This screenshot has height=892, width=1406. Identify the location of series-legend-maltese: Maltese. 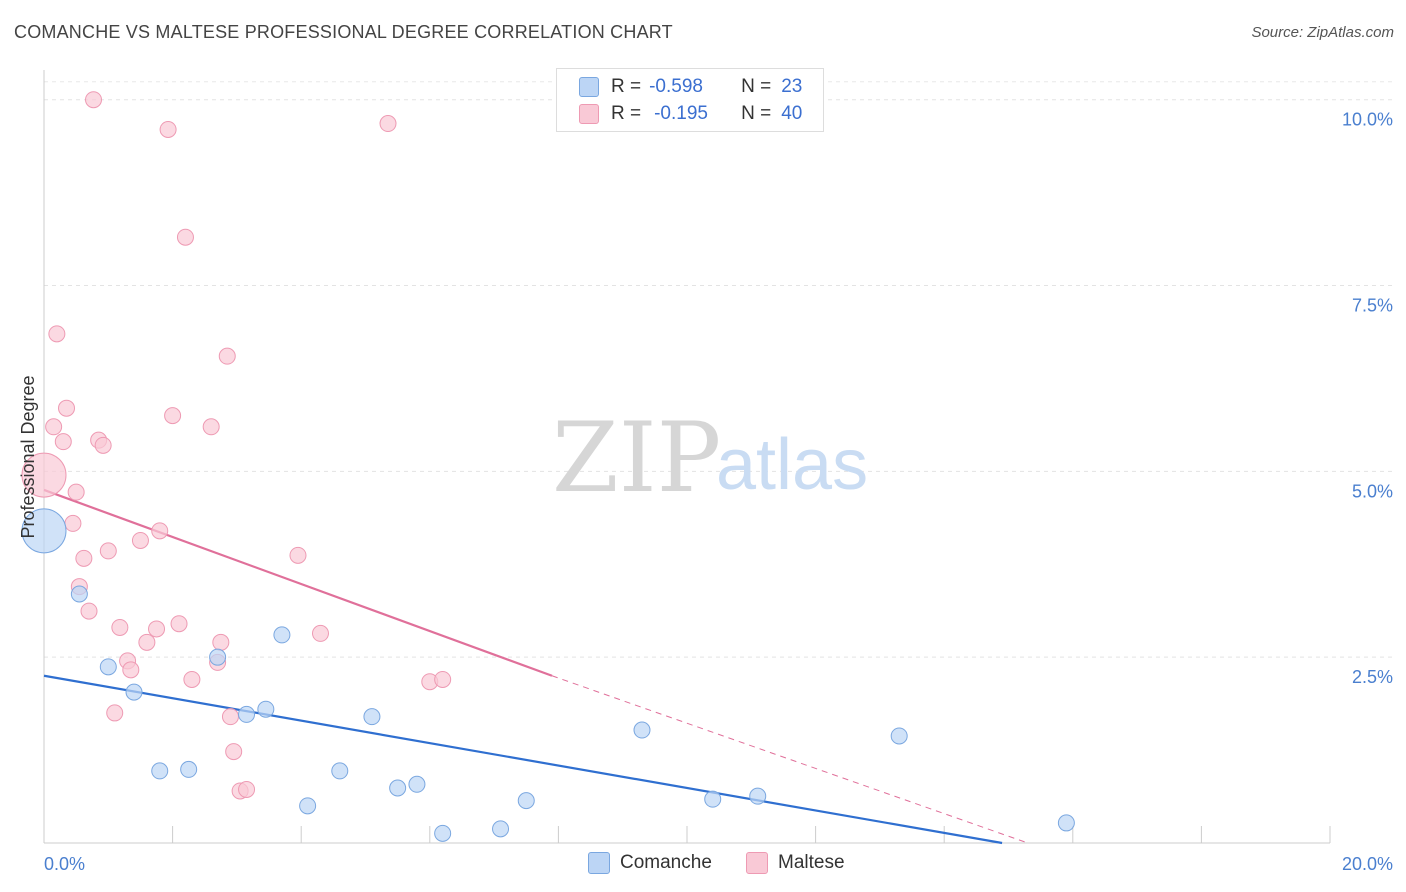
(795, 863).